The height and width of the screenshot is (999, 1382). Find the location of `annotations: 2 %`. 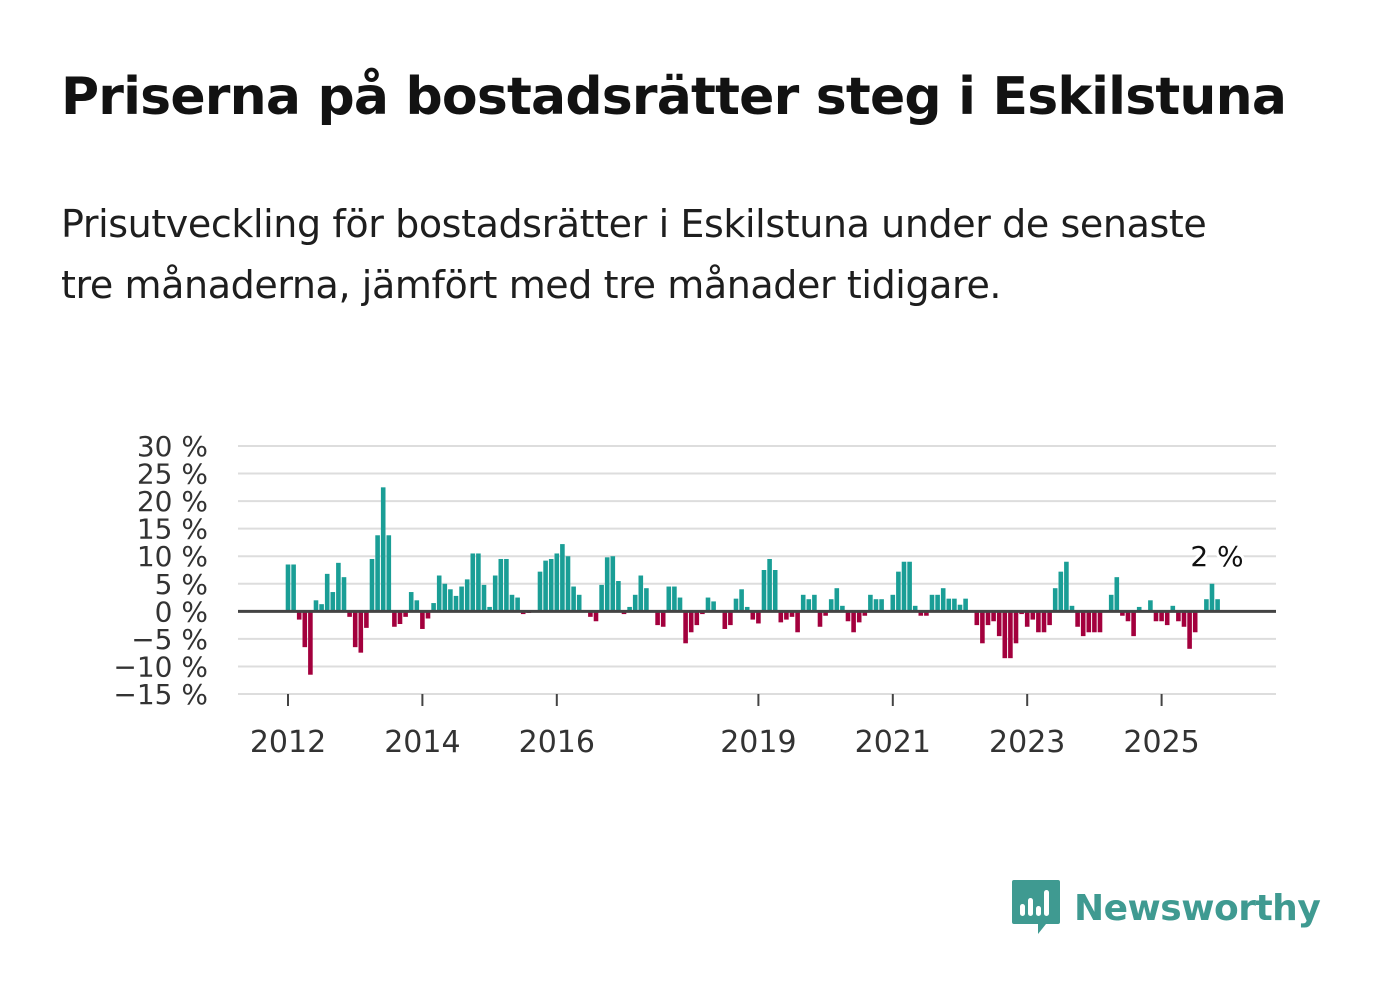

annotations: 2 % is located at coordinates (1216, 556).